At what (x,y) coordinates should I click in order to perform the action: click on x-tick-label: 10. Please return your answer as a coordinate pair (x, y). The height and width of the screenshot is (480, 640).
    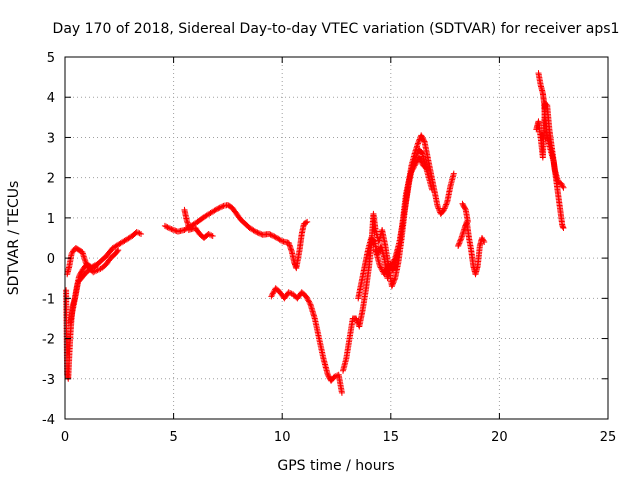
    Looking at the image, I should click on (282, 437).